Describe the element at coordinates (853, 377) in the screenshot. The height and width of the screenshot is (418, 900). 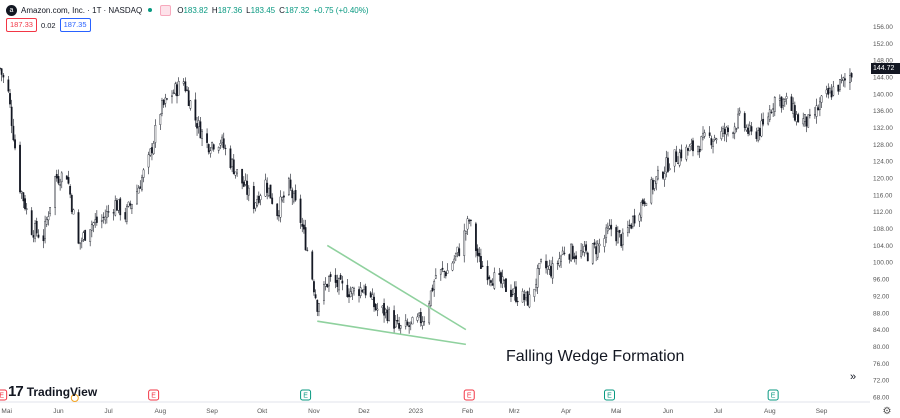
I see `scroll-to-realtime-button: »` at that location.